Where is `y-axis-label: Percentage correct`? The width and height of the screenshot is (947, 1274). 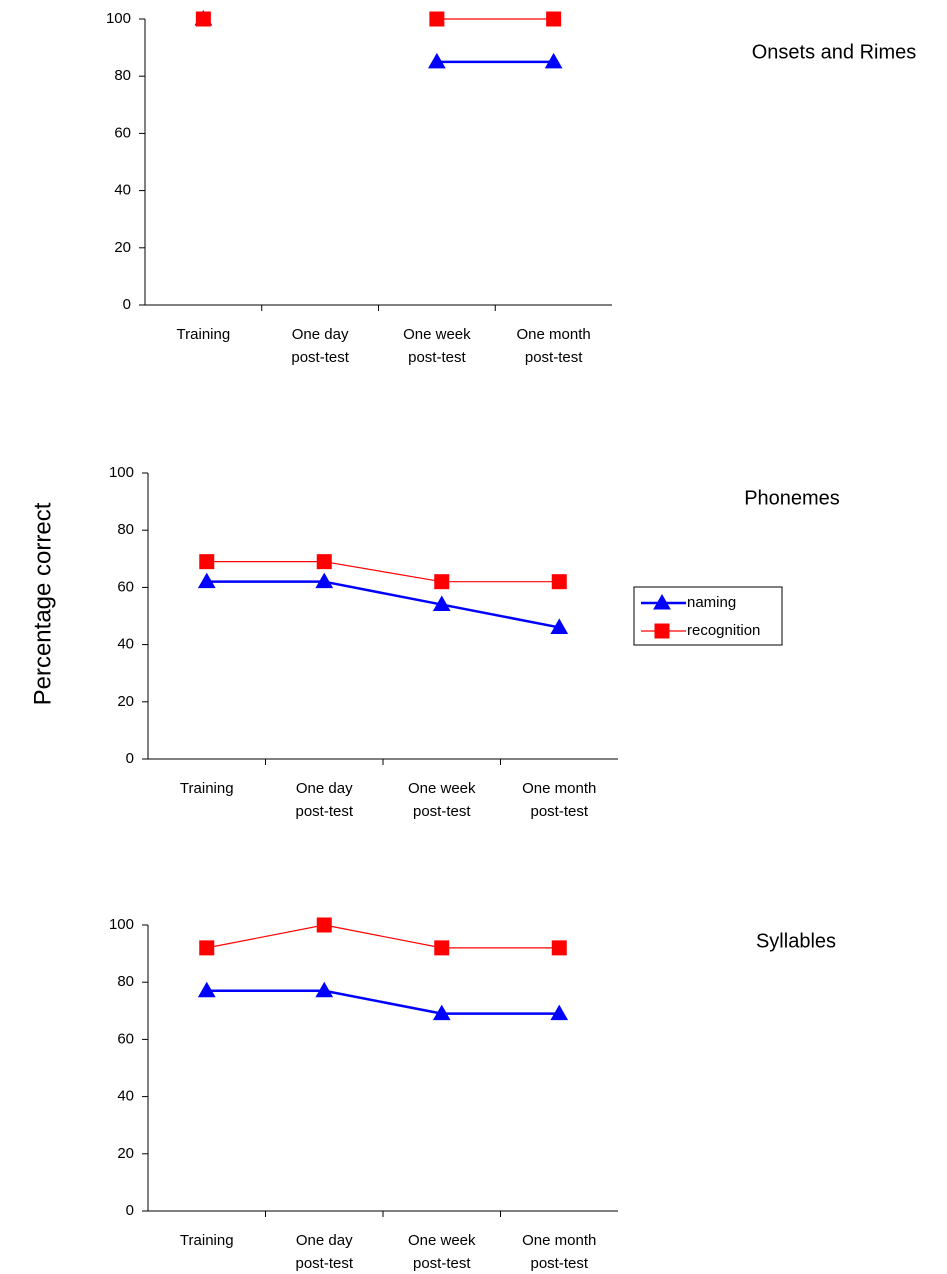
y-axis-label: Percentage correct is located at coordinates (42, 603).